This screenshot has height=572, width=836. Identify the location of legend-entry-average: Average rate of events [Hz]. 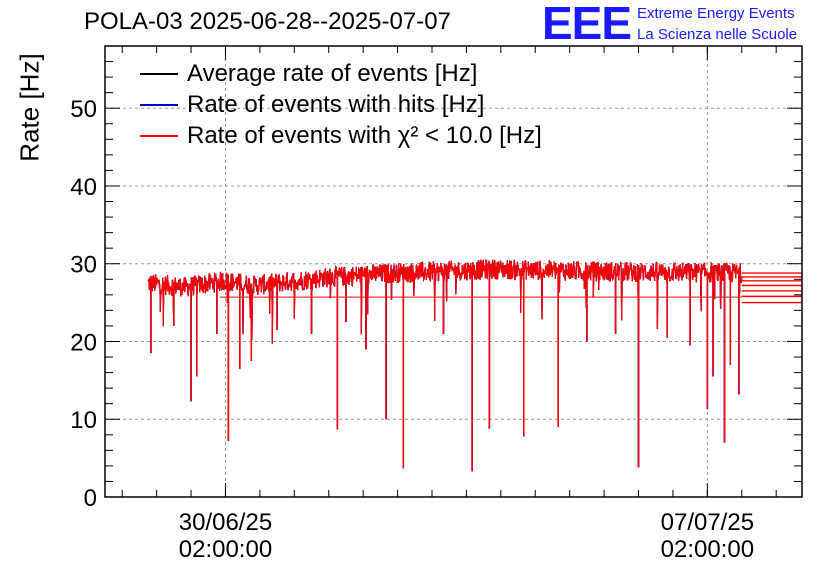
(341, 73).